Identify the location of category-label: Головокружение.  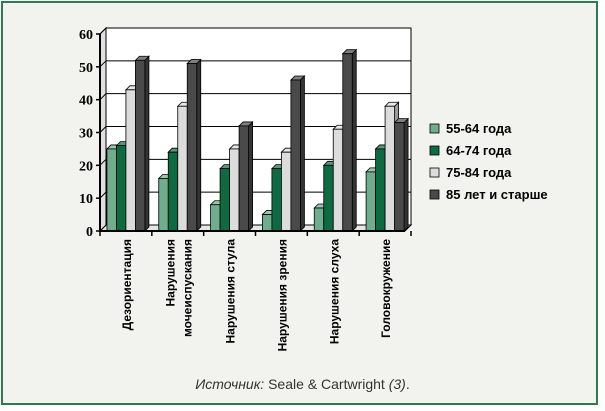
(386, 288).